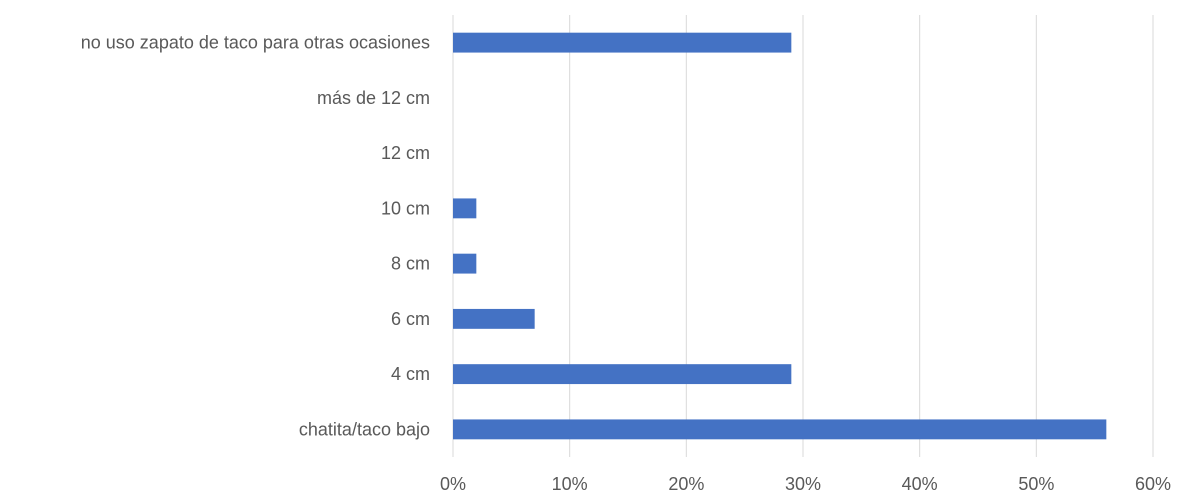 Image resolution: width=1179 pixels, height=502 pixels. What do you see at coordinates (453, 484) in the screenshot?
I see `x-tick-label: 0%` at bounding box center [453, 484].